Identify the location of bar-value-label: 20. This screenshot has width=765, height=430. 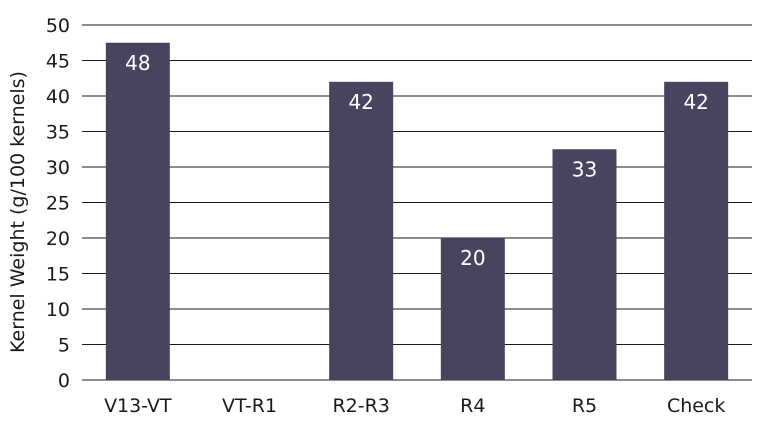
(472, 258).